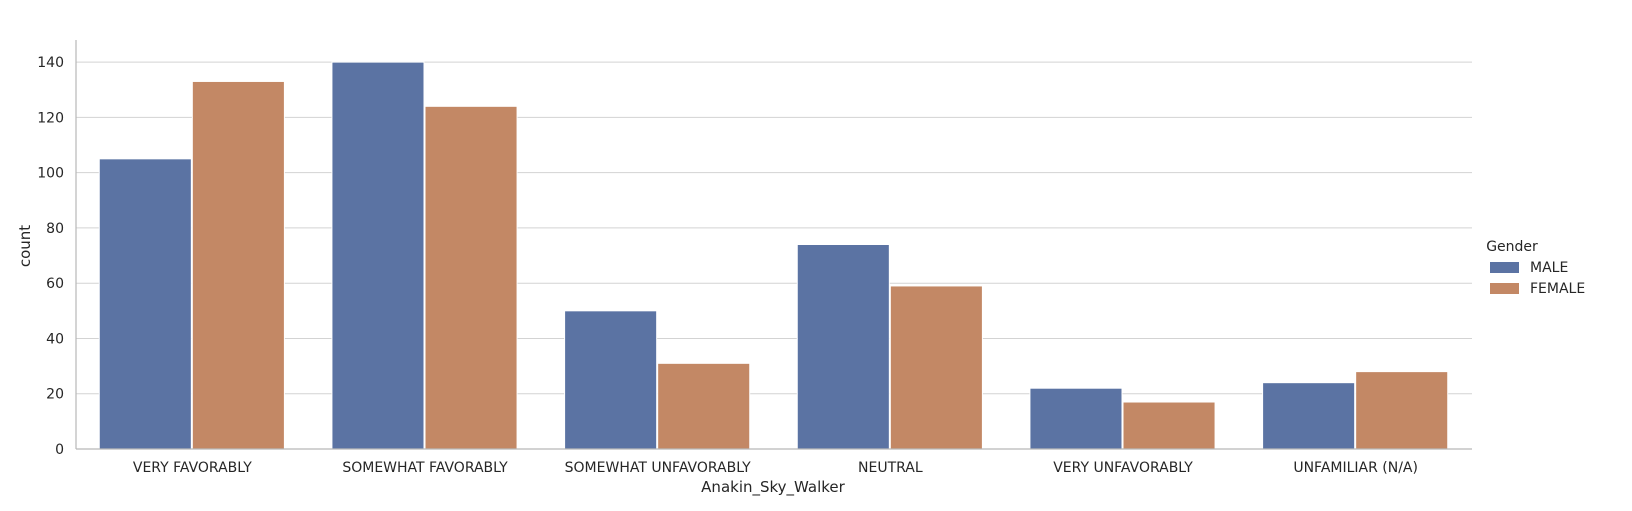 The height and width of the screenshot is (511, 1632). I want to click on legend: Gender MALE FEMALE, so click(1535, 268).